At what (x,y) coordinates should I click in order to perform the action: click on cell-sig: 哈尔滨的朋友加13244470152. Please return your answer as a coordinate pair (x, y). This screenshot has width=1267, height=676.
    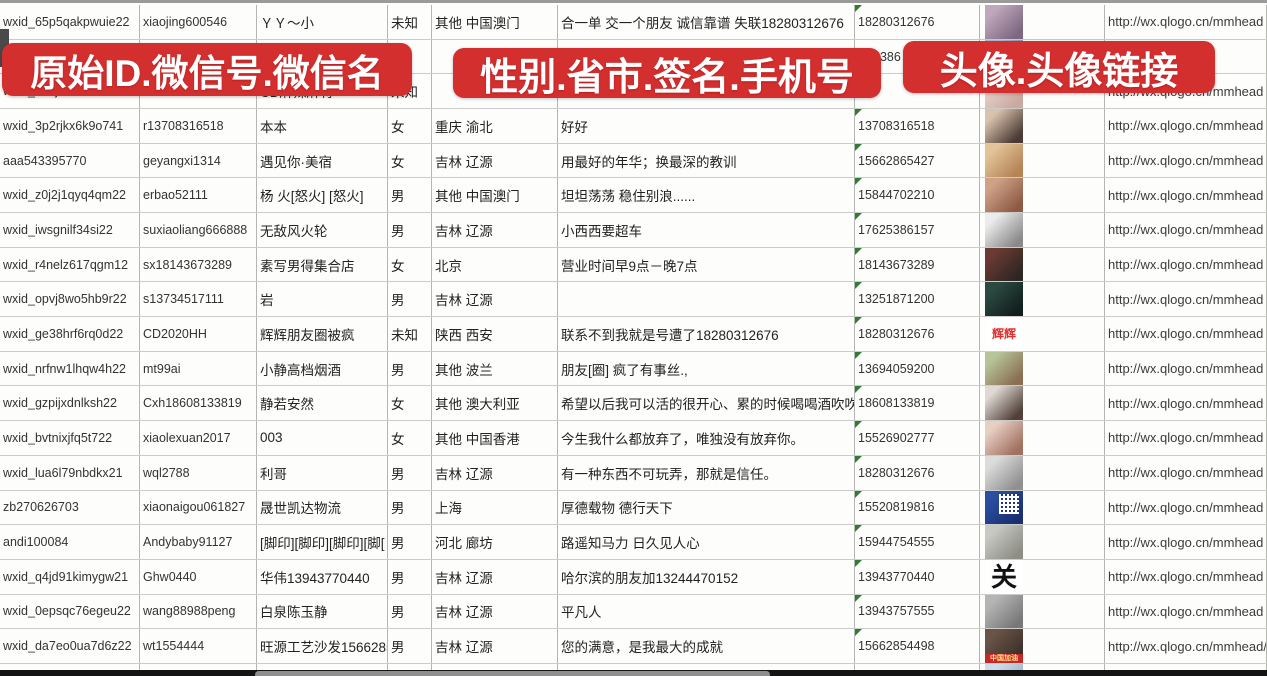
    Looking at the image, I should click on (706, 576).